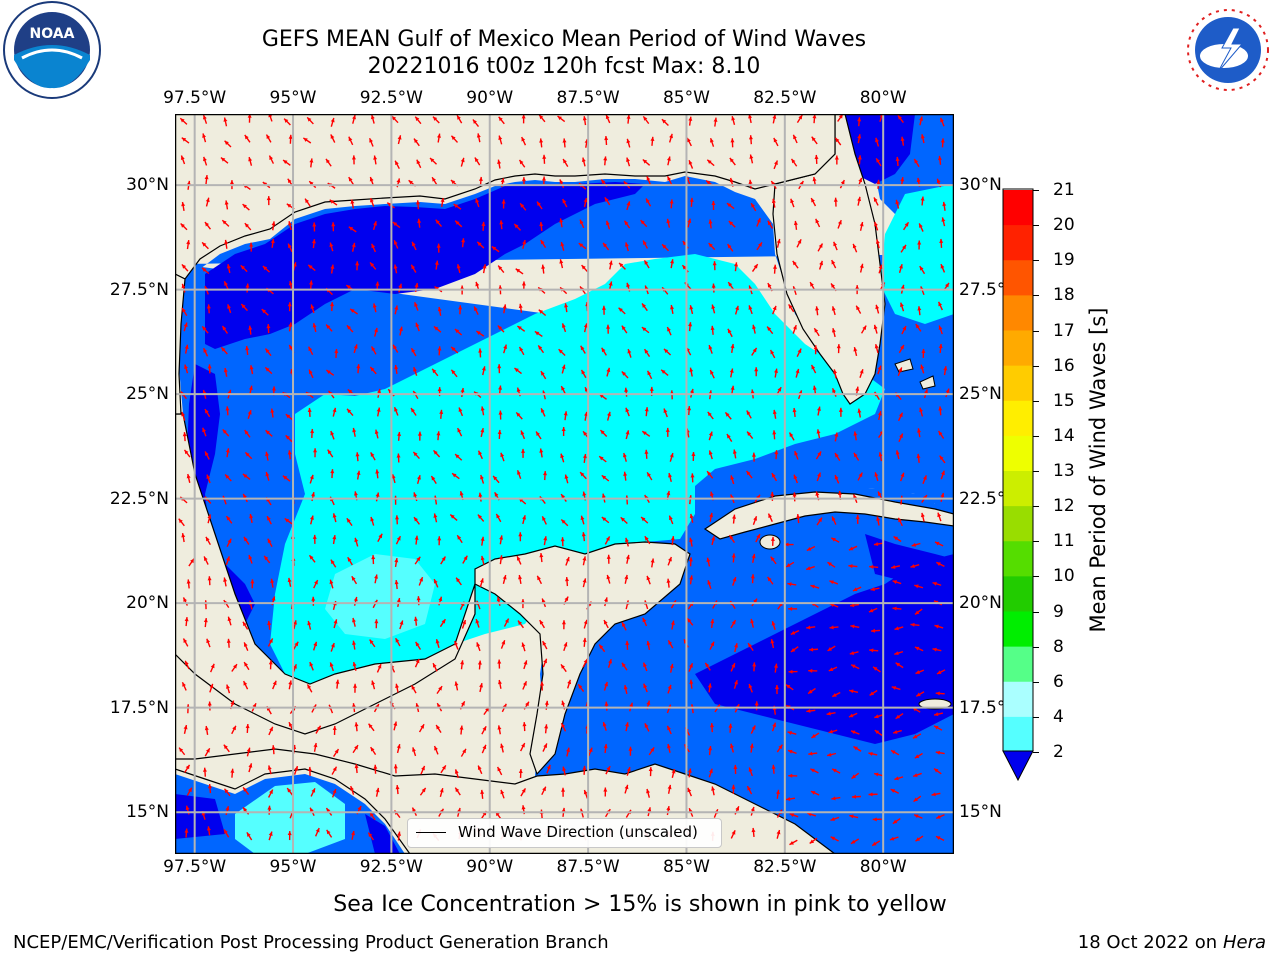 This screenshot has height=960, width=1280. What do you see at coordinates (980, 185) in the screenshot?
I see `latitude-tick-label: 30°N` at bounding box center [980, 185].